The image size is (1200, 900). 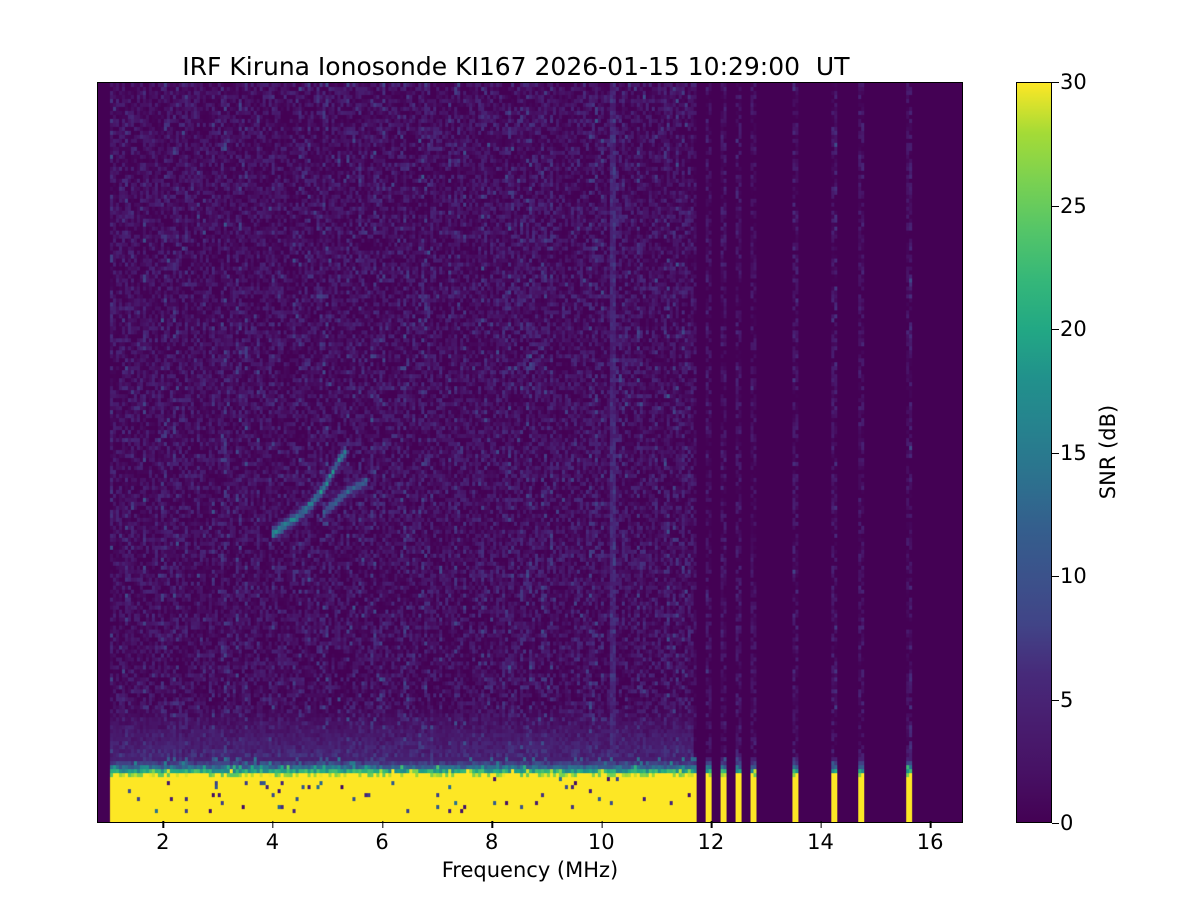 What do you see at coordinates (1034, 452) in the screenshot?
I see `colorbar` at bounding box center [1034, 452].